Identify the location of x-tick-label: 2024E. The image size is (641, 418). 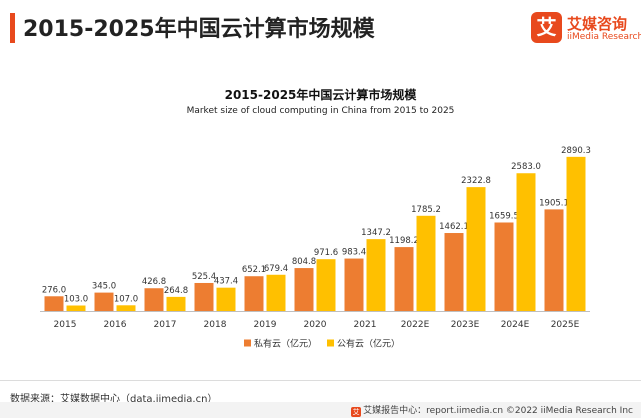
(515, 325).